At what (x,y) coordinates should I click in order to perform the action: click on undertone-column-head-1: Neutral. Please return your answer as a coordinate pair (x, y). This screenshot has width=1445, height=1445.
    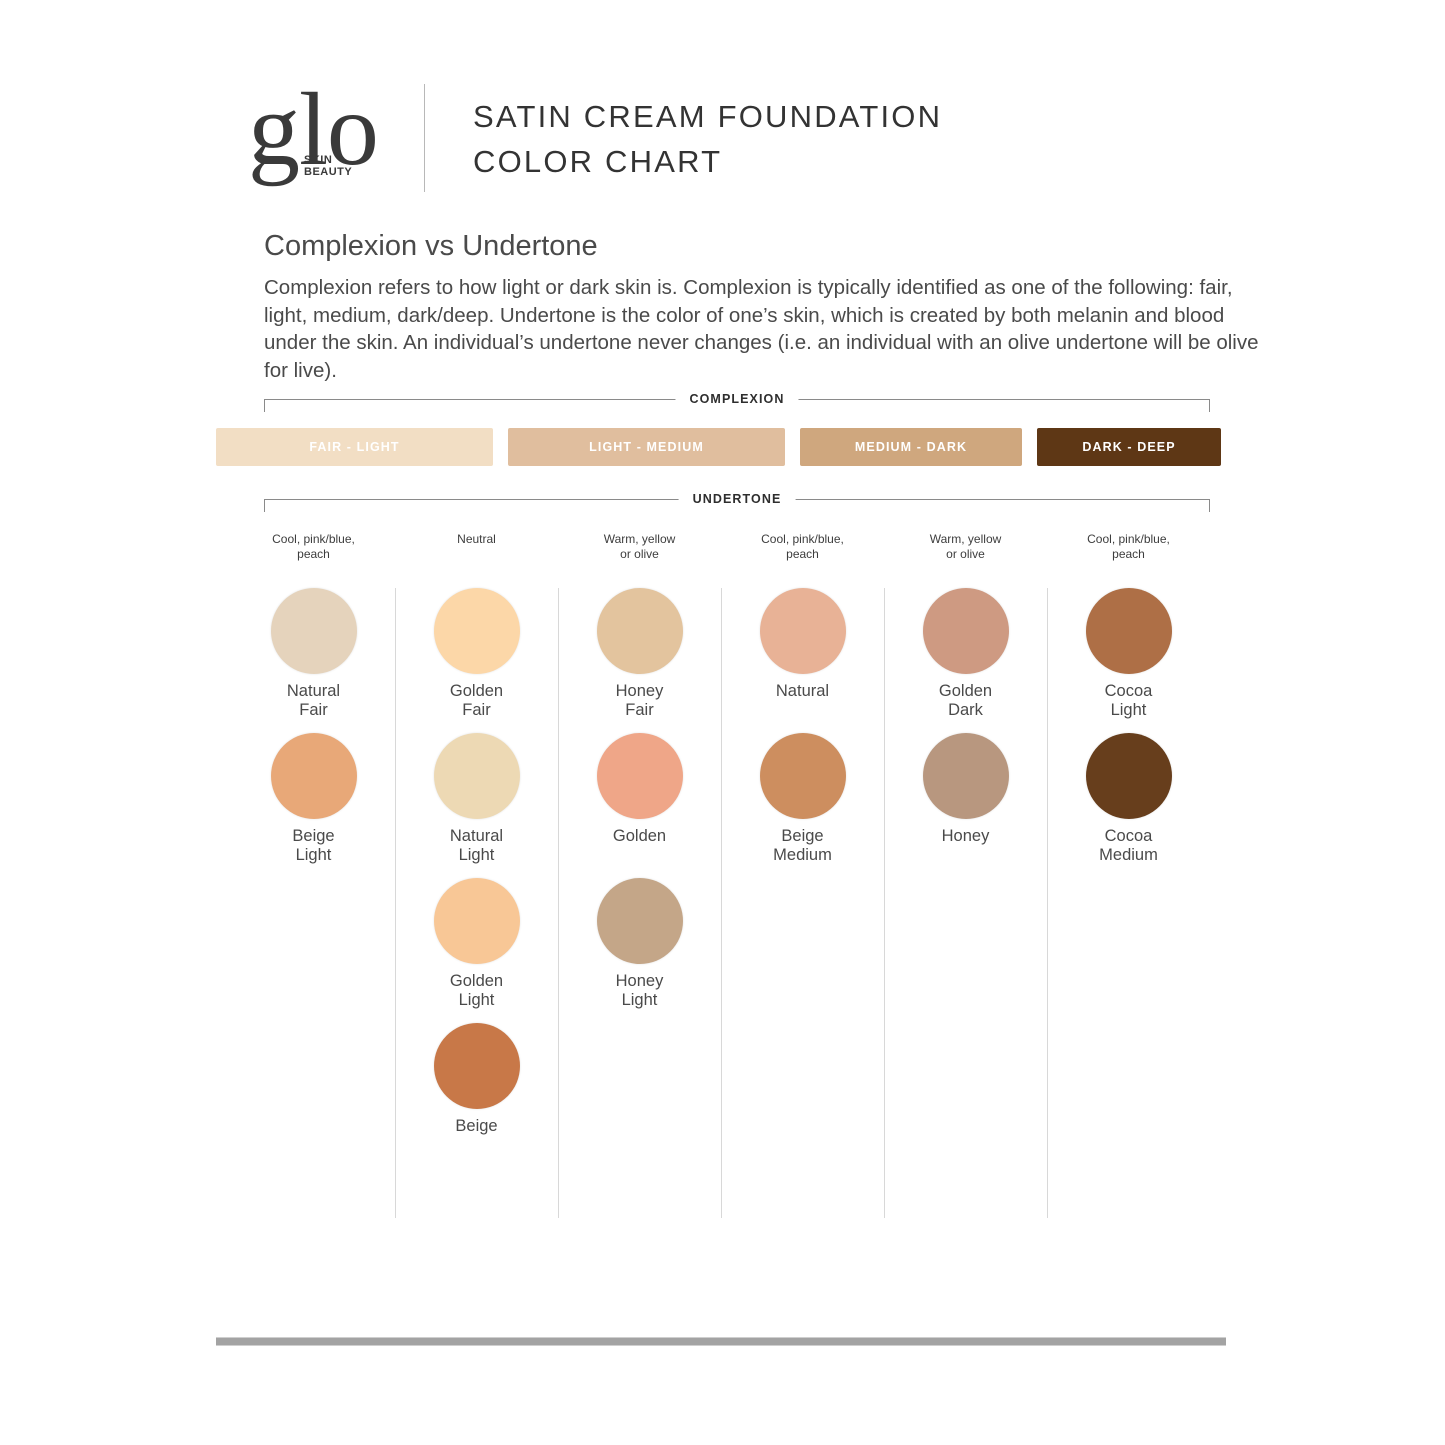
    Looking at the image, I should click on (476, 539).